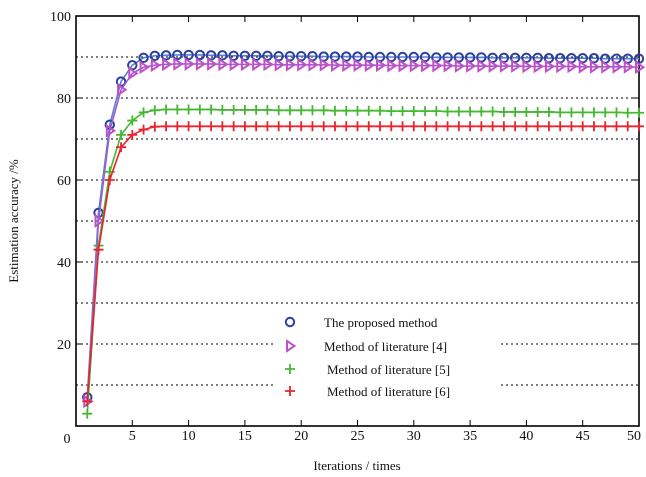  Describe the element at coordinates (388, 369) in the screenshot. I see `legend-label: Method of literature [5]` at that location.